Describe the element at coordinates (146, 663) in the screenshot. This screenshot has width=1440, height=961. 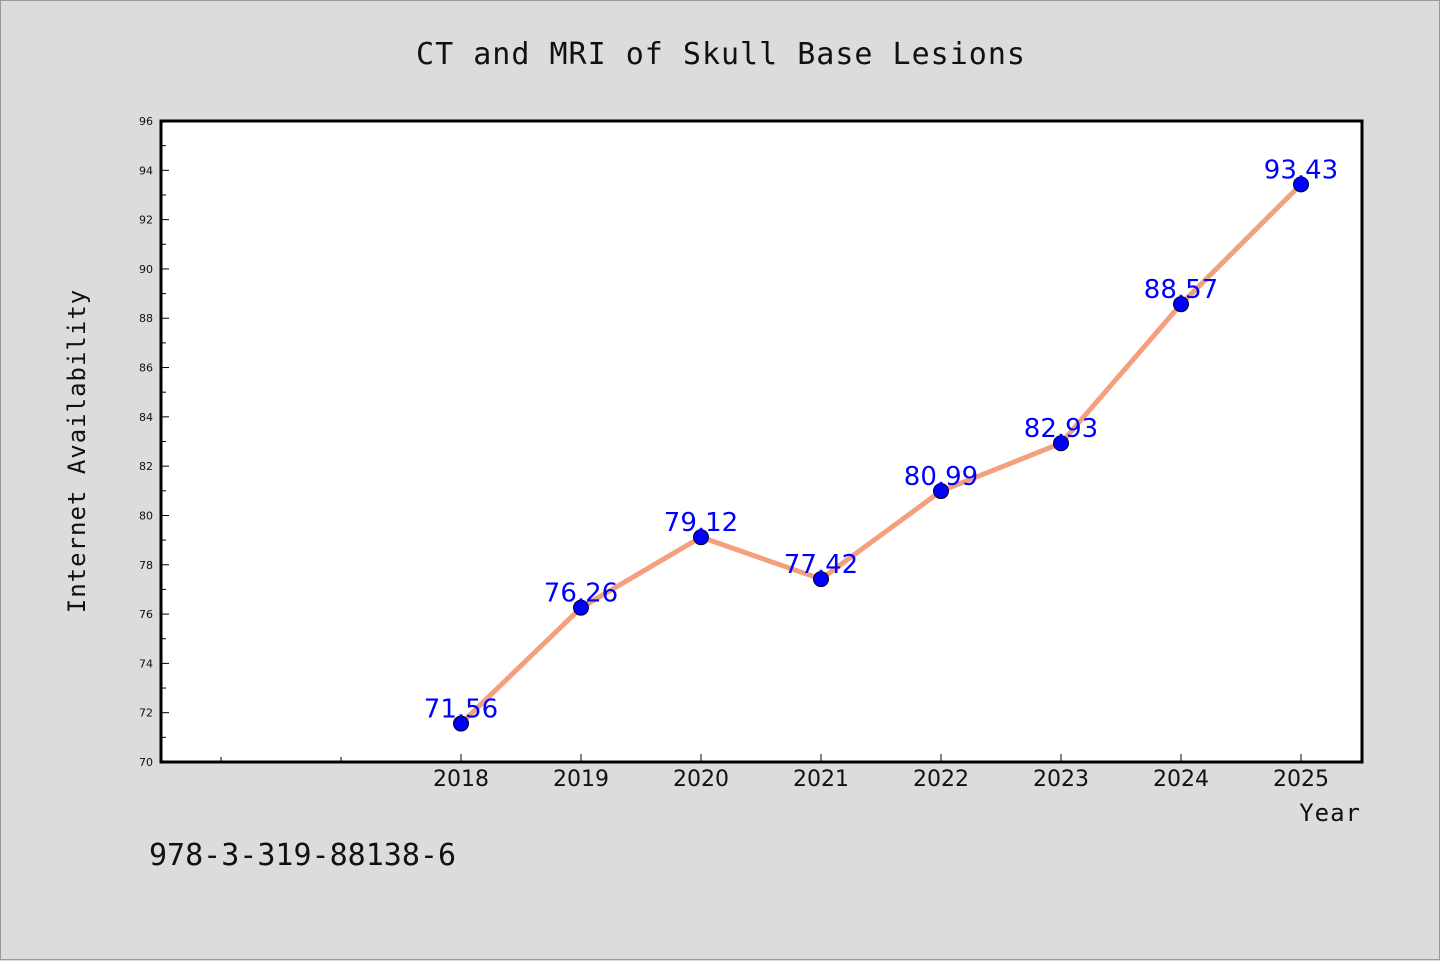
I see `y-tick-label: 74` at that location.